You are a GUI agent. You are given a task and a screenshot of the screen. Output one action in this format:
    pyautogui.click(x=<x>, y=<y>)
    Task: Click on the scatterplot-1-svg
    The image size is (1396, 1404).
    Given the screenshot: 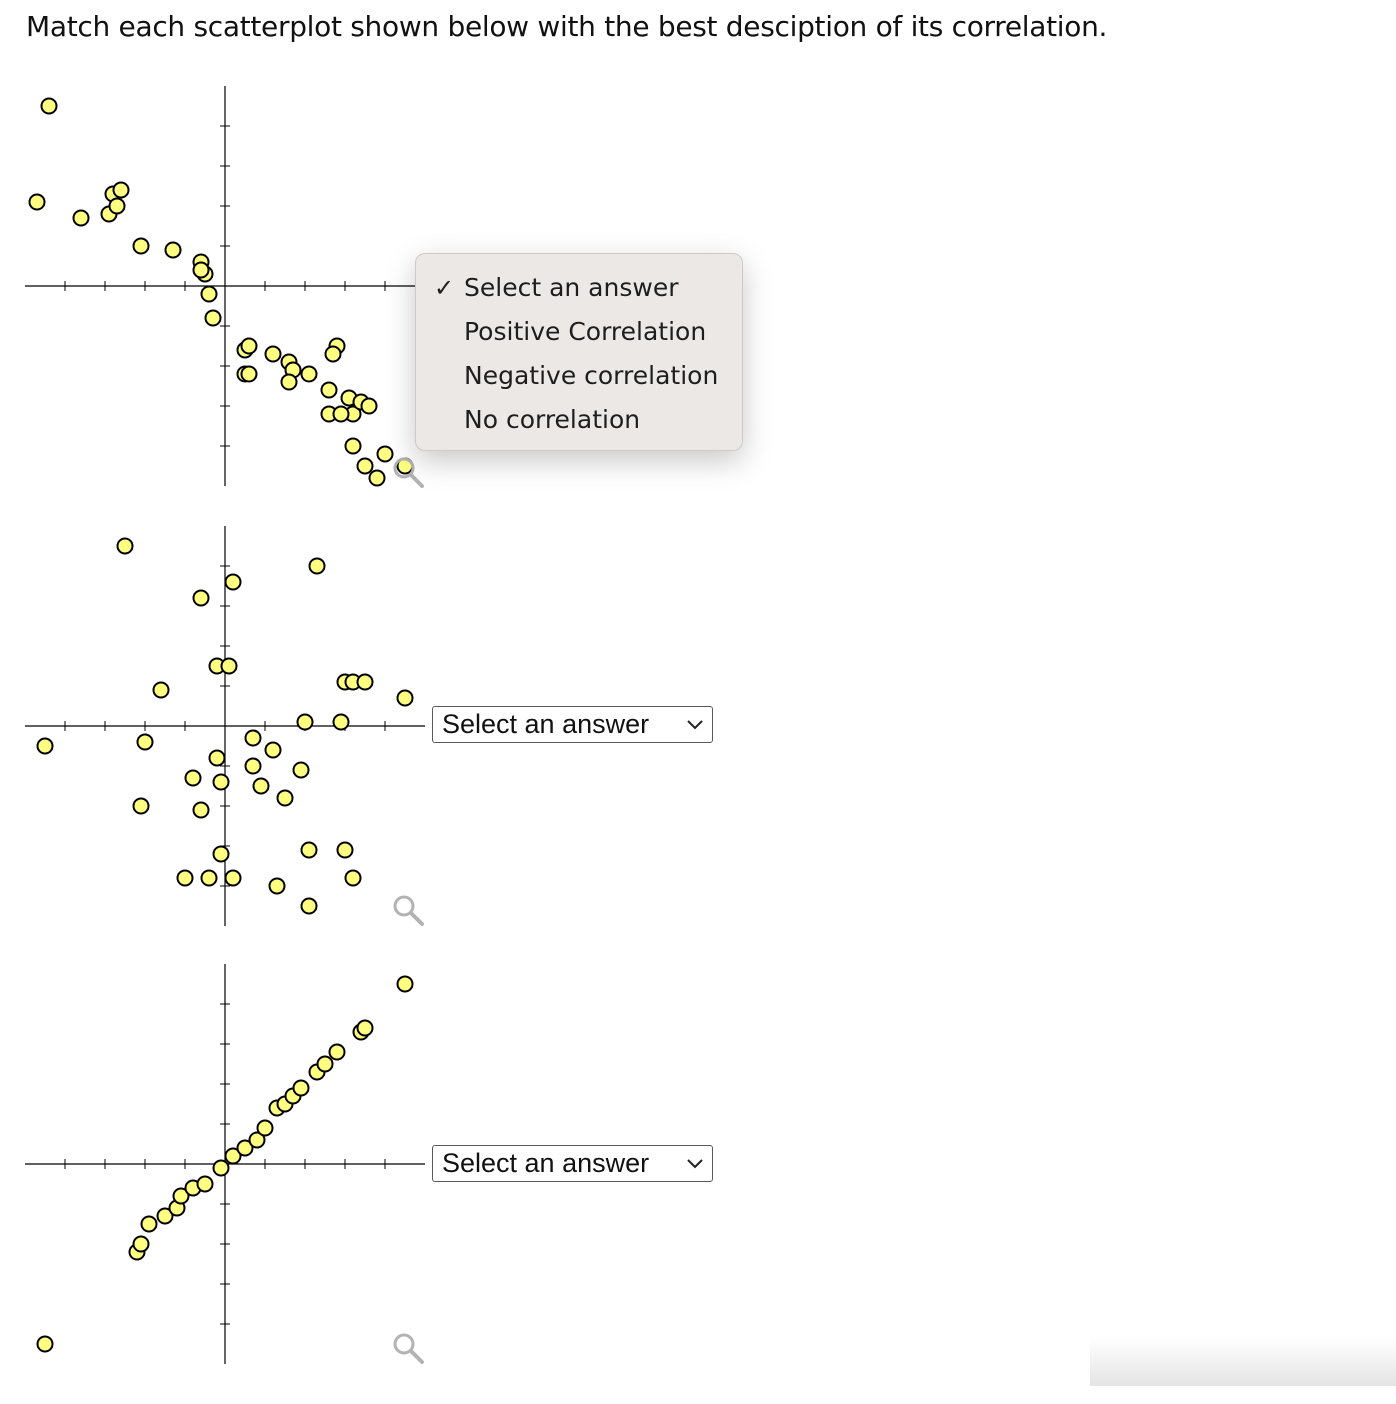 What is the action you would take?
    pyautogui.click(x=225, y=286)
    